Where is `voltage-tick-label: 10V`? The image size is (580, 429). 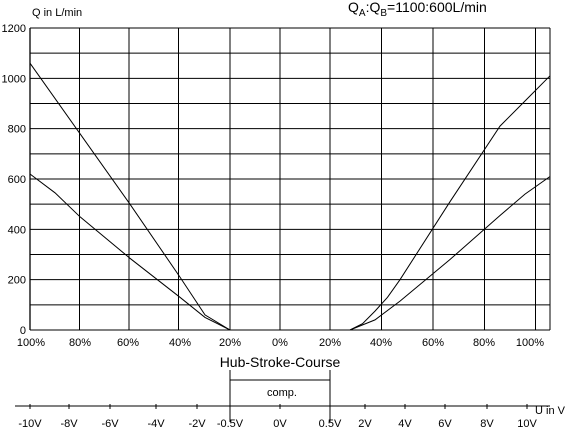
voltage-tick-label: 10V is located at coordinates (527, 423).